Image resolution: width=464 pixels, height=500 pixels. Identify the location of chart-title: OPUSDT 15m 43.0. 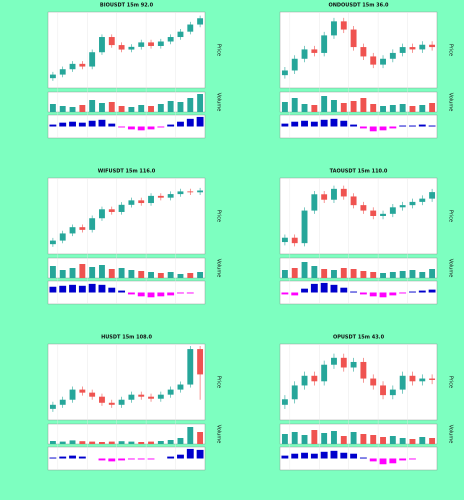
(359, 338).